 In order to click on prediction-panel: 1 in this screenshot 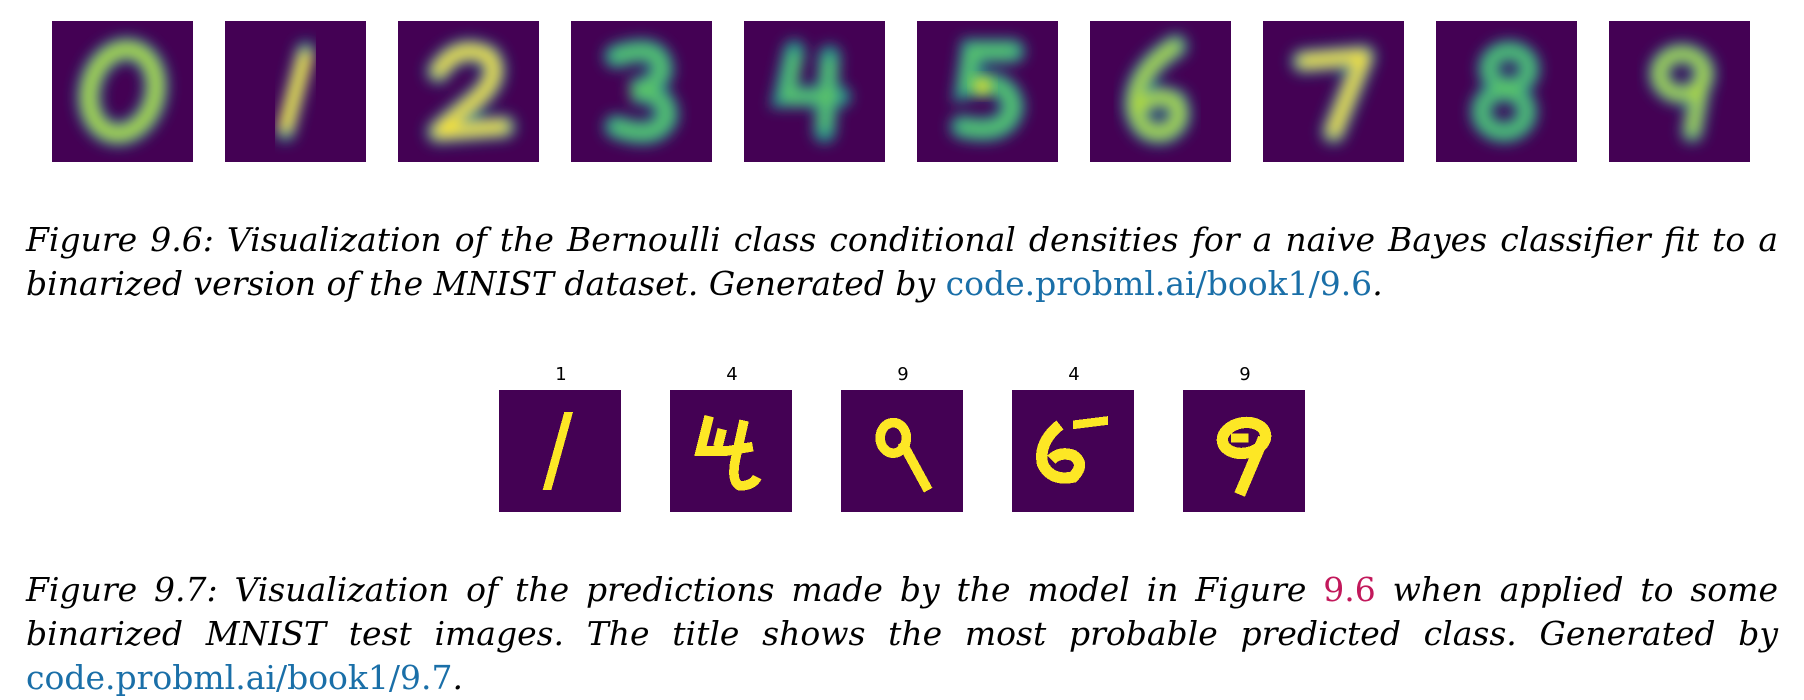, I will do `click(561, 438)`.